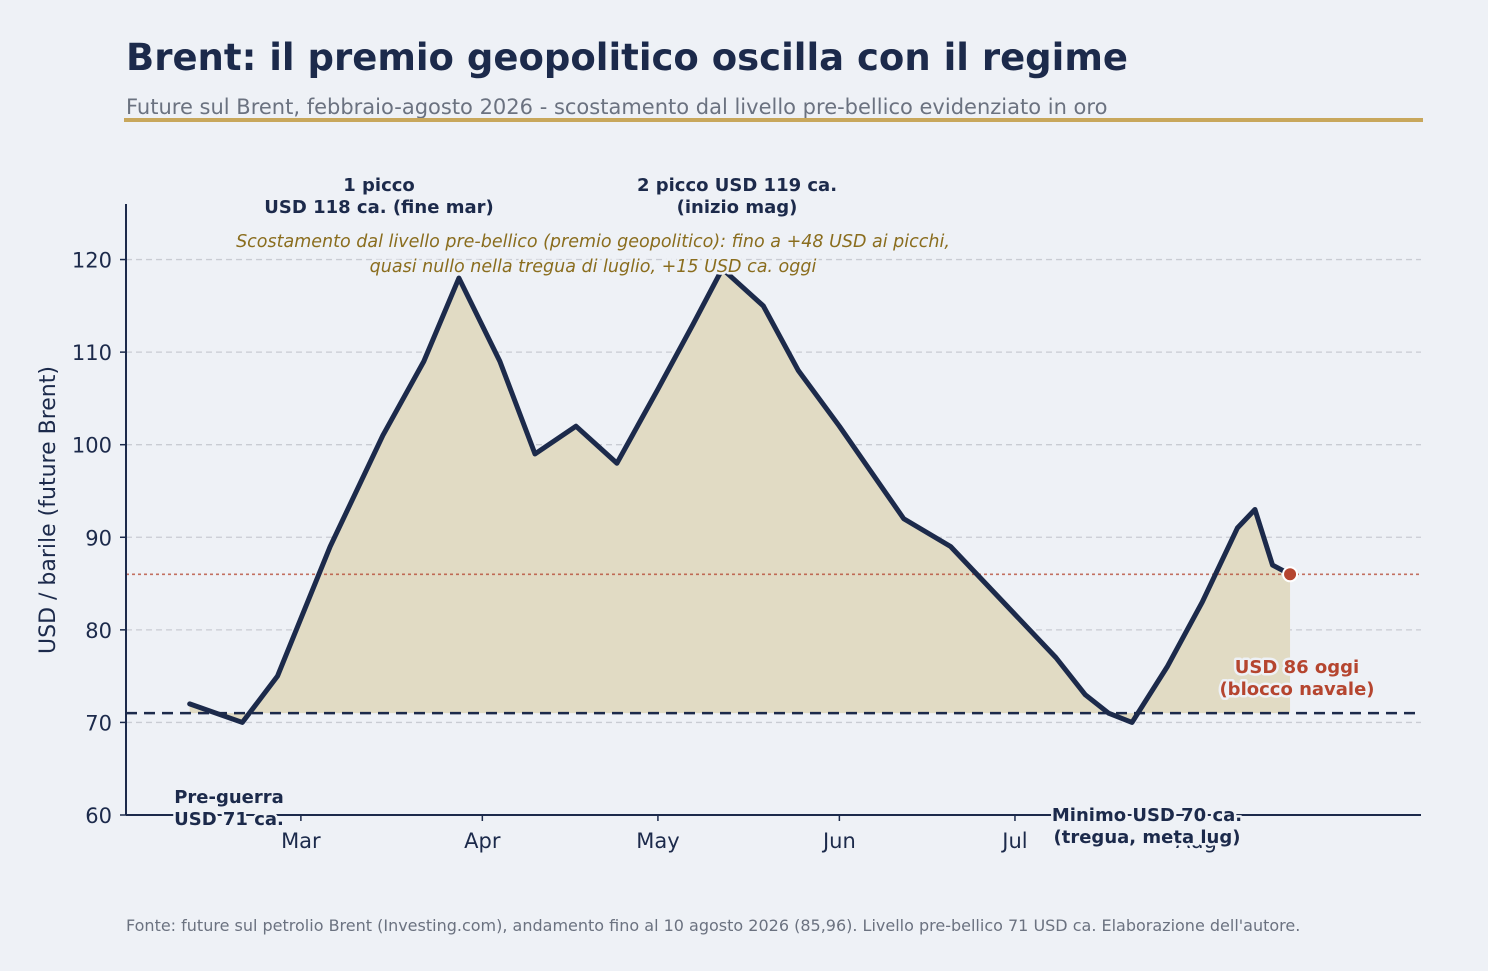  Describe the element at coordinates (1196, 841) in the screenshot. I see `x-tick-label: Aug` at that location.